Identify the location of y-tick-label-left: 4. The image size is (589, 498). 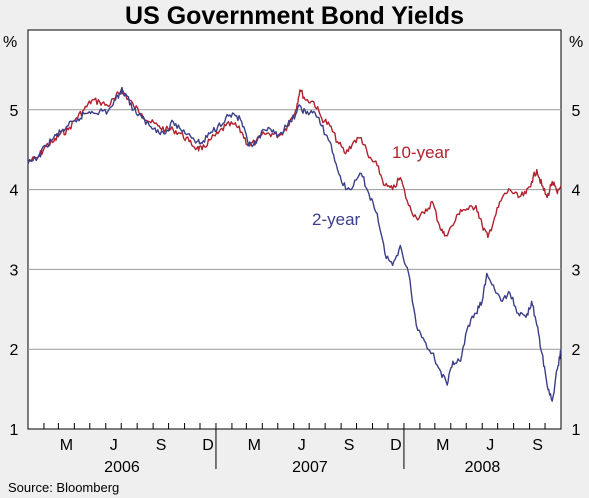
(14, 191).